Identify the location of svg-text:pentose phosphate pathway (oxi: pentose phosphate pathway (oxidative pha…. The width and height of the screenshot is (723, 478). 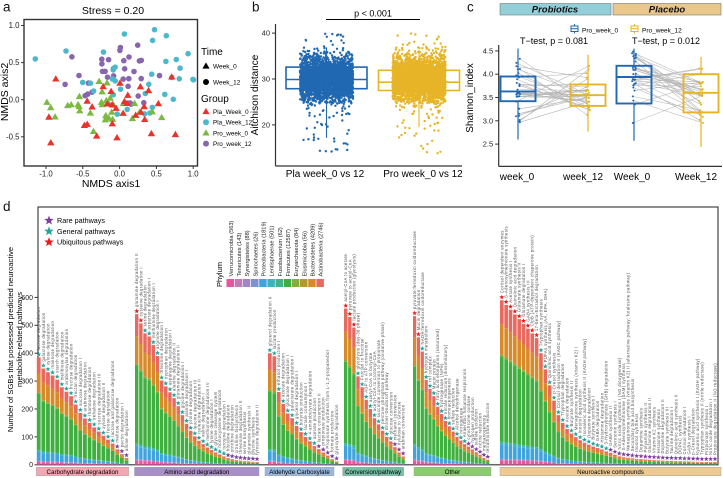
(382, 373).